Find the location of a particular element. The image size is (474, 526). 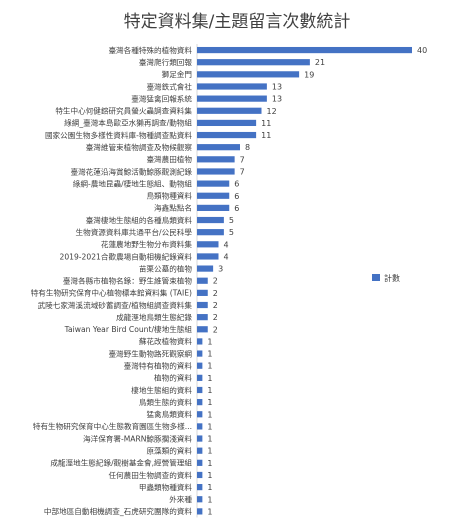

category-label: 獅足金門 is located at coordinates (177, 74).